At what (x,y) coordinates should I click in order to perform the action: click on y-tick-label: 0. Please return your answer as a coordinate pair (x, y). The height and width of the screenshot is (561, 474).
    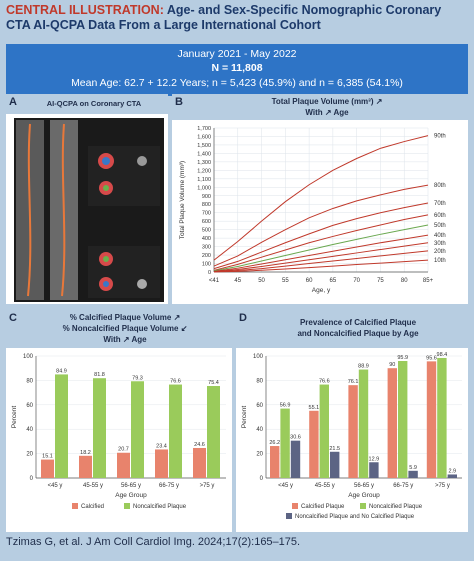
    Looking at the image, I should click on (262, 479).